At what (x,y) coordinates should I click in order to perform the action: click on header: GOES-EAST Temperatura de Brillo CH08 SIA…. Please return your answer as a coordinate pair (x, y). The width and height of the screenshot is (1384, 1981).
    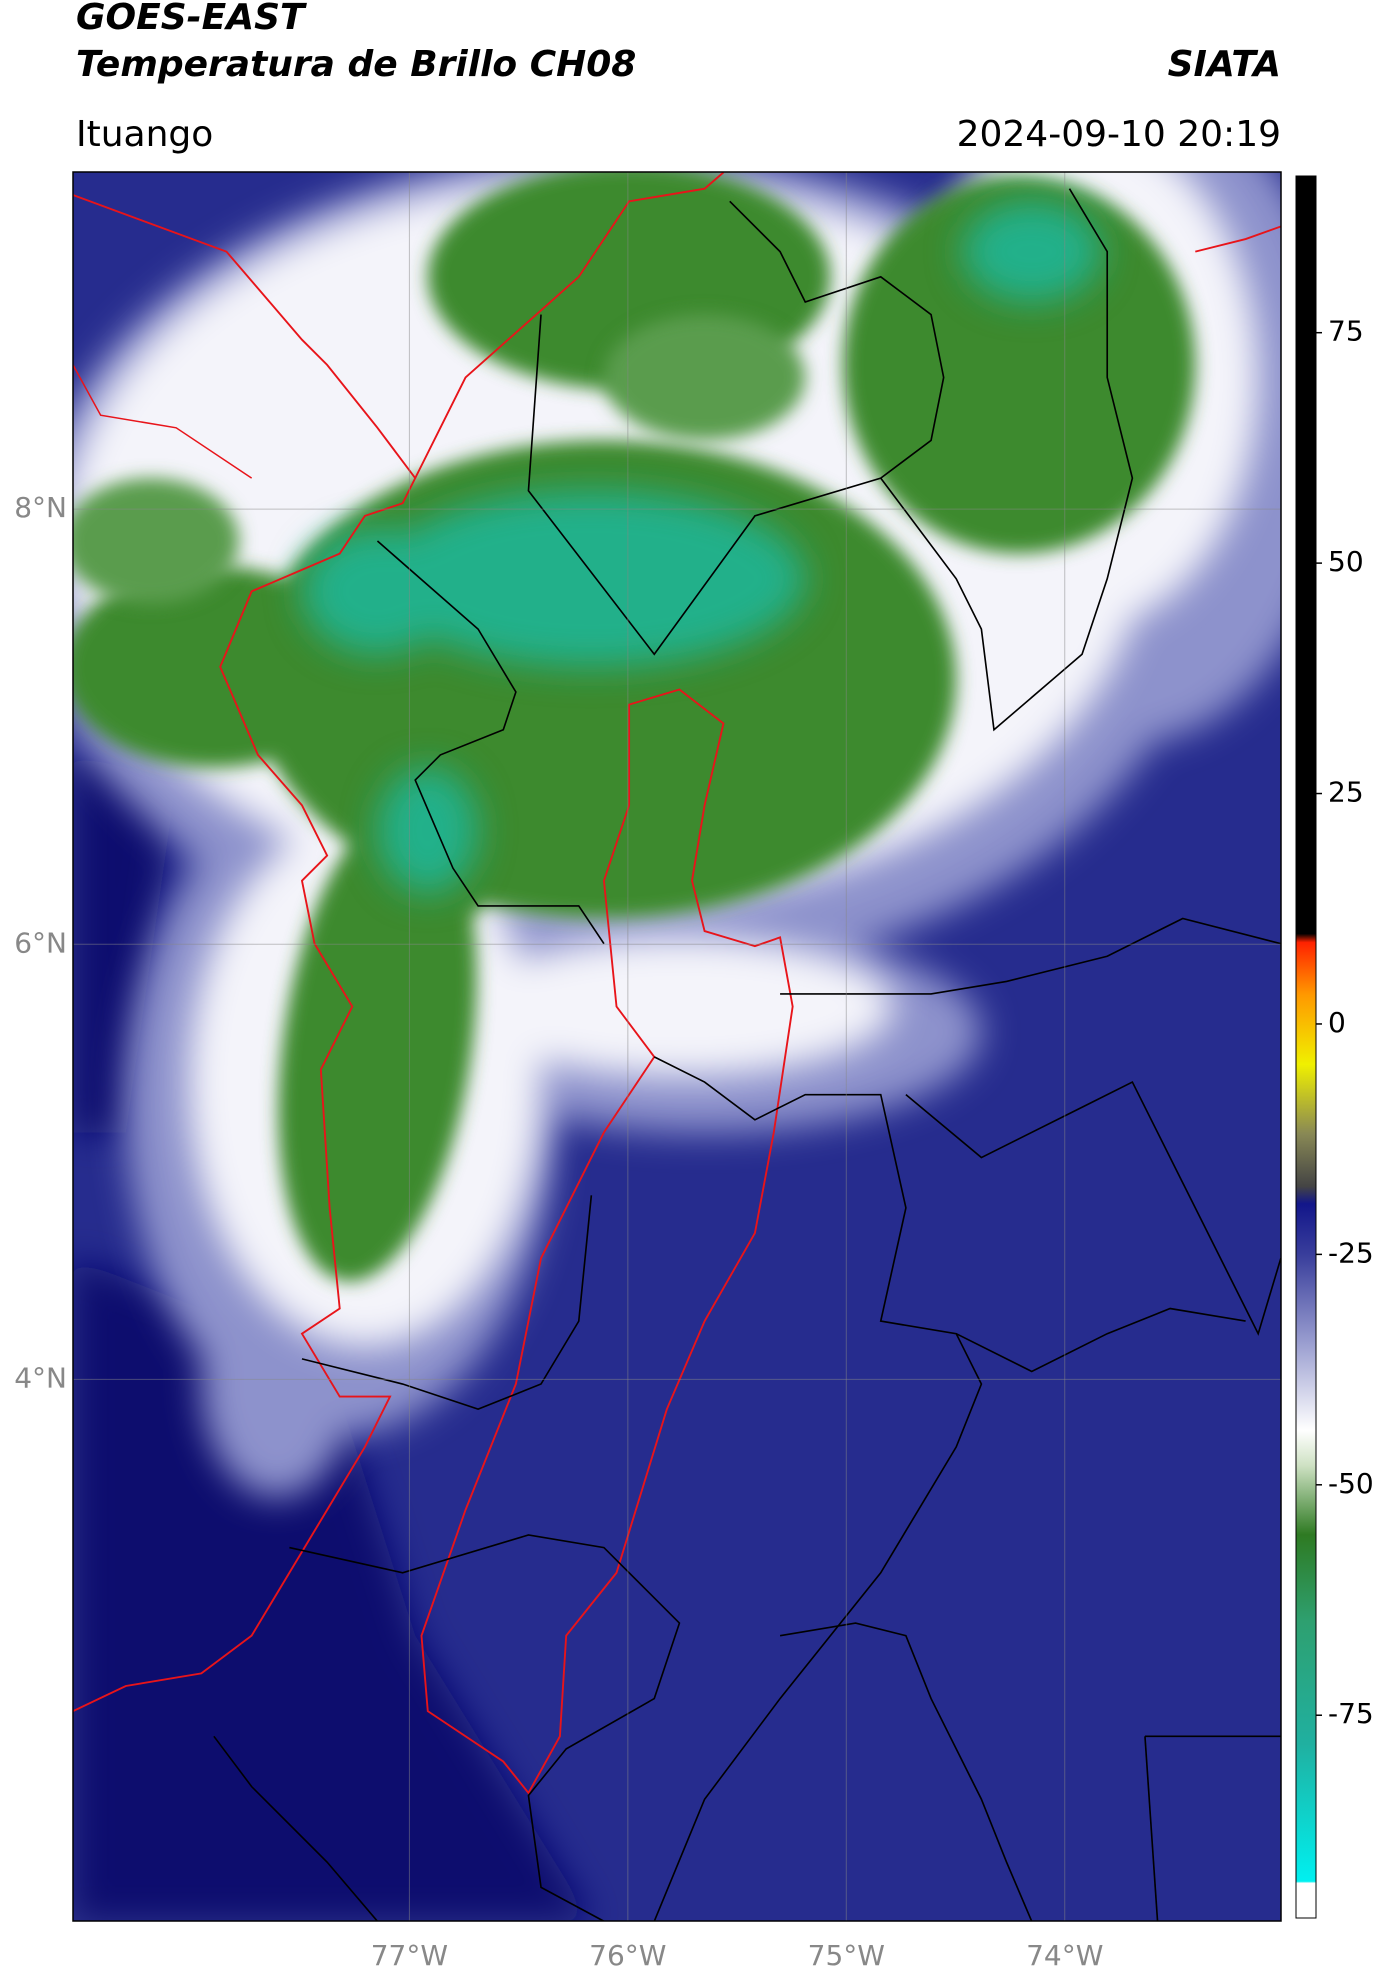
    Looking at the image, I should click on (678, 77).